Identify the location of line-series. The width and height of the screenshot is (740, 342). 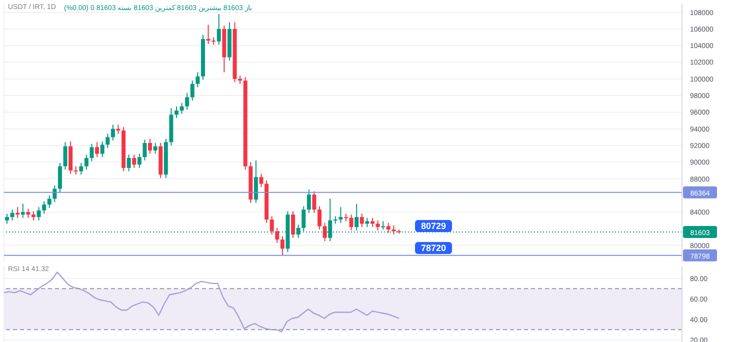
(201, 302).